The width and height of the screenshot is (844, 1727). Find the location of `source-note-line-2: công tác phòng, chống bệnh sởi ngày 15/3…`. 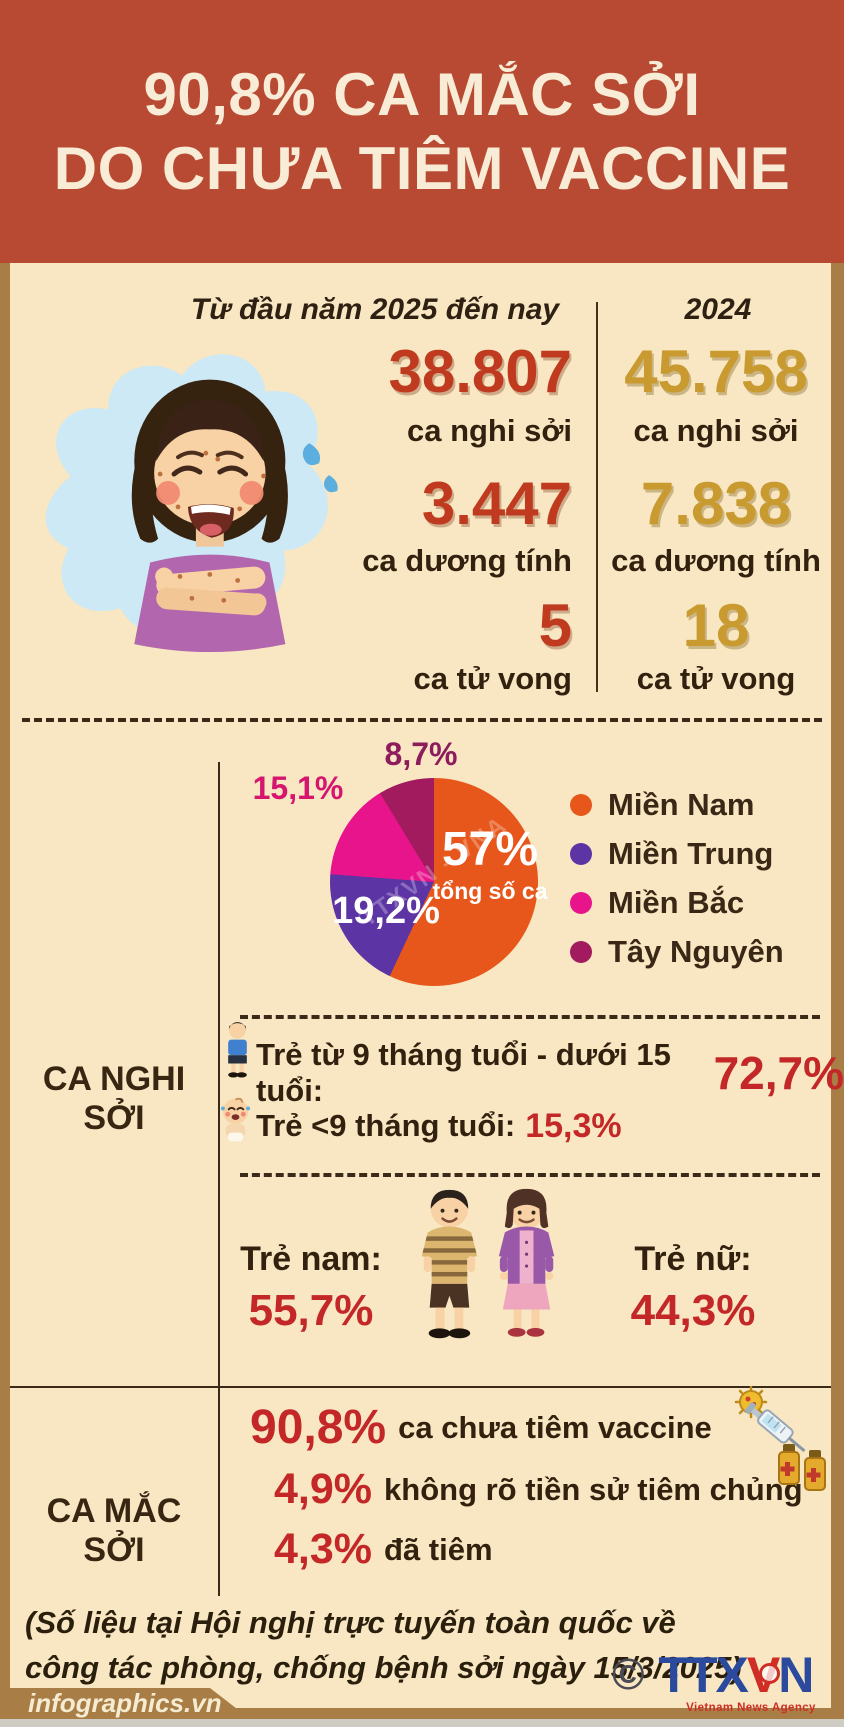

source-note-line-2: công tác phòng, chống bệnh sởi ngày 15/3… is located at coordinates (383, 1667).